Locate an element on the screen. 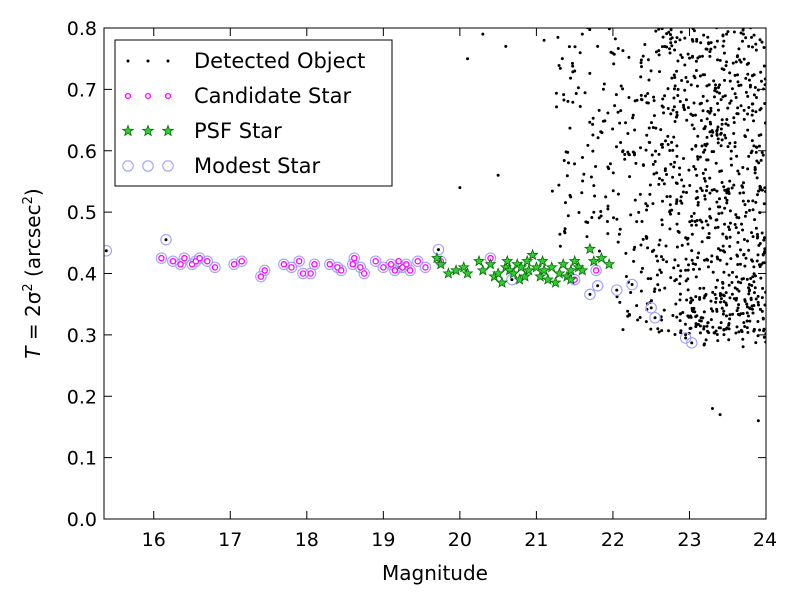 The height and width of the screenshot is (600, 800). y-tick-label: 0.7 is located at coordinates (82, 90).